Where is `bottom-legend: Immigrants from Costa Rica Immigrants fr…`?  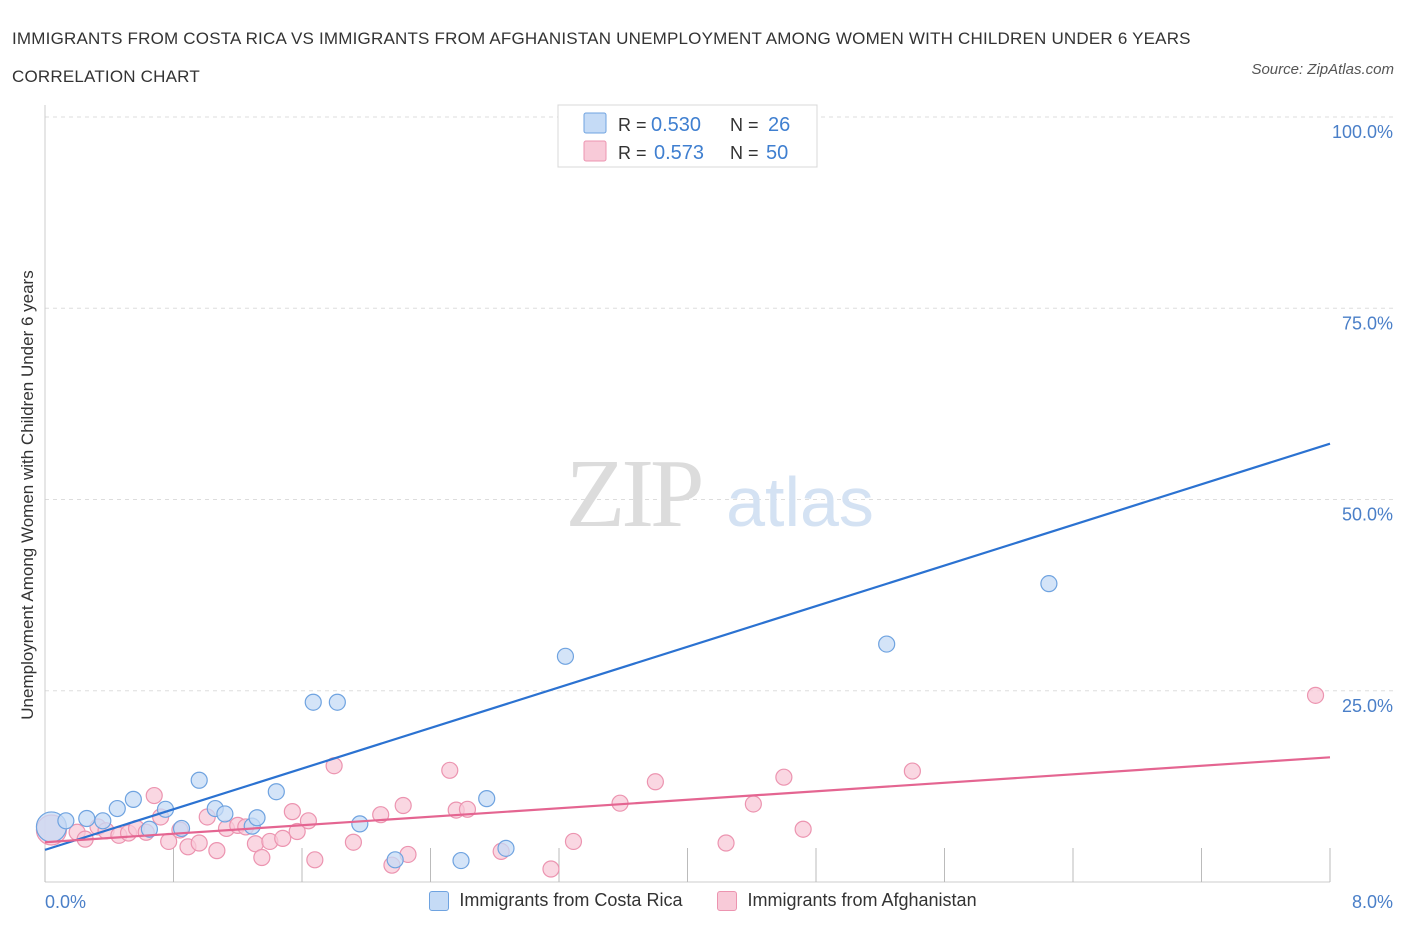 bottom-legend: Immigrants from Costa Rica Immigrants fr… is located at coordinates (703, 903).